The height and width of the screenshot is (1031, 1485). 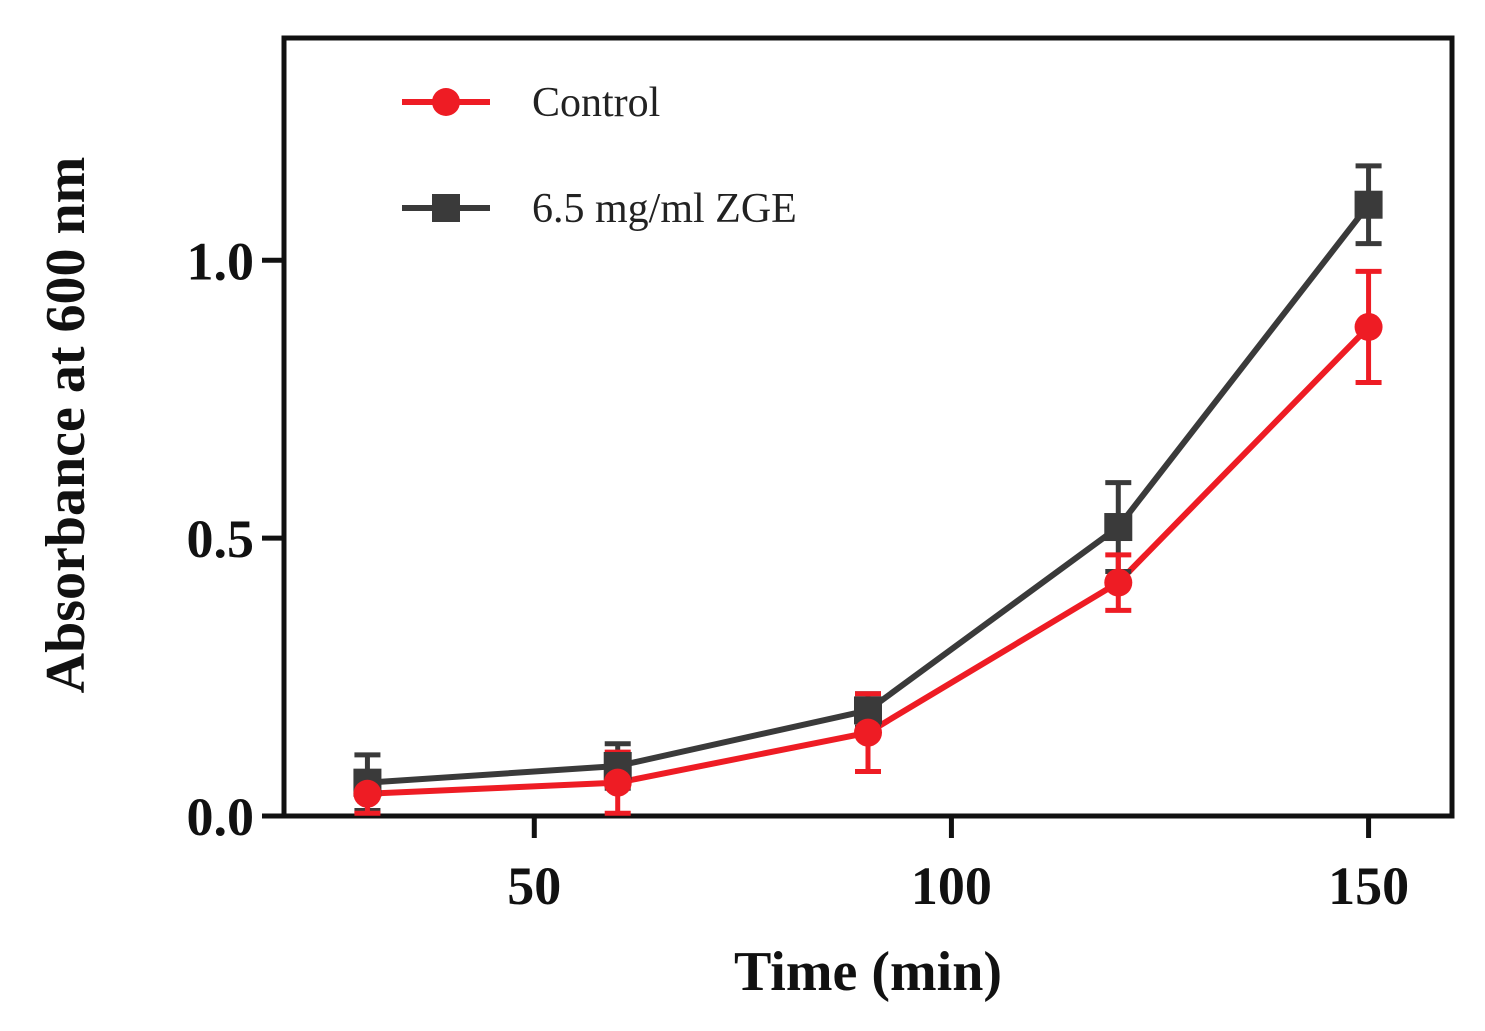 What do you see at coordinates (868, 972) in the screenshot?
I see `x-axis-label: Time (min)` at bounding box center [868, 972].